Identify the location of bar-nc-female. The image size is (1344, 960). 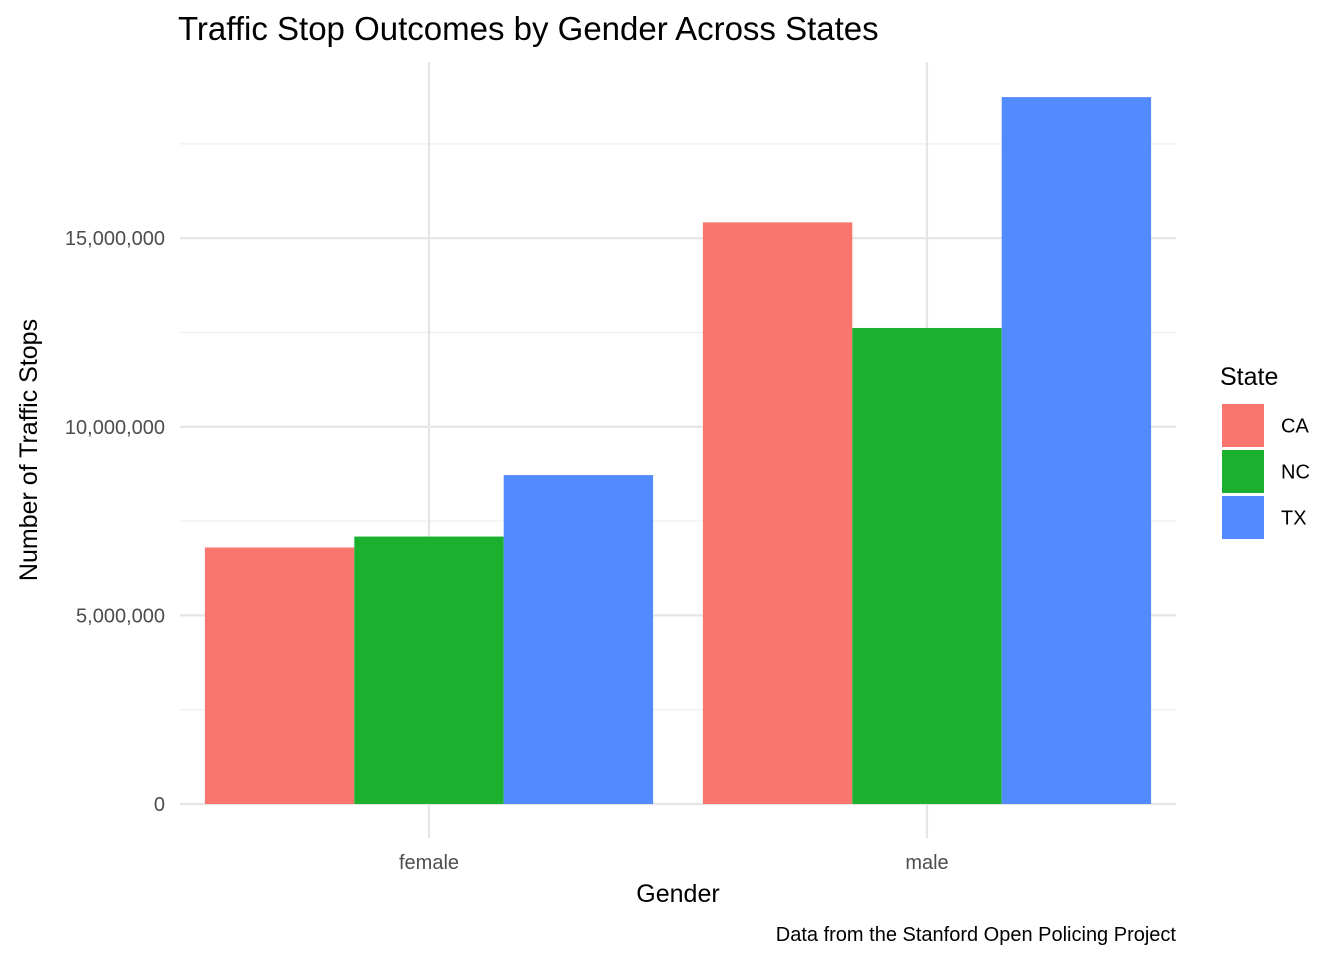
(429, 670).